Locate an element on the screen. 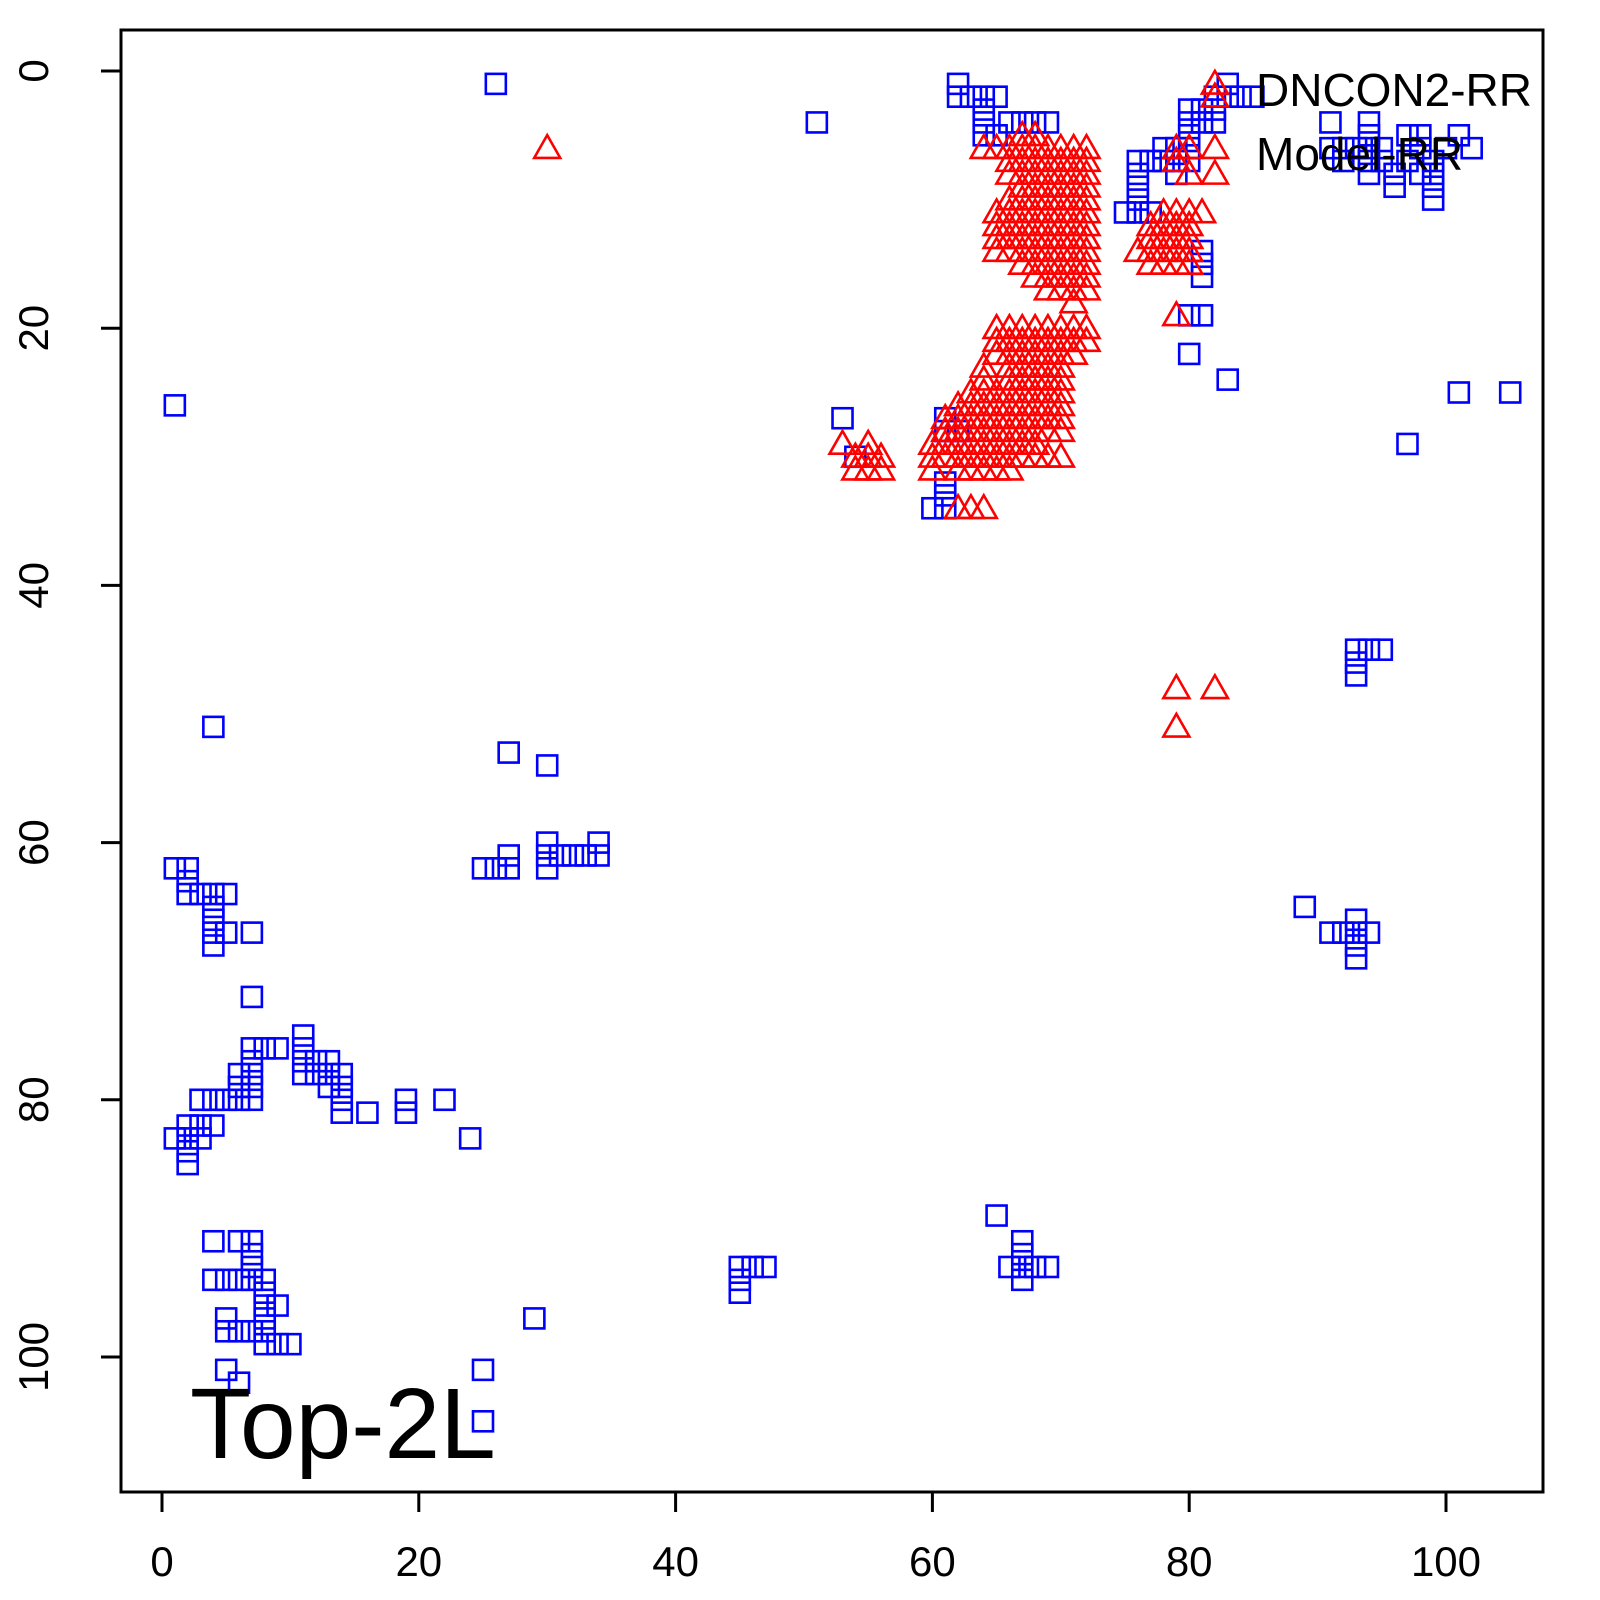  panel-annotation: Top-2L is located at coordinates (343, 1424).